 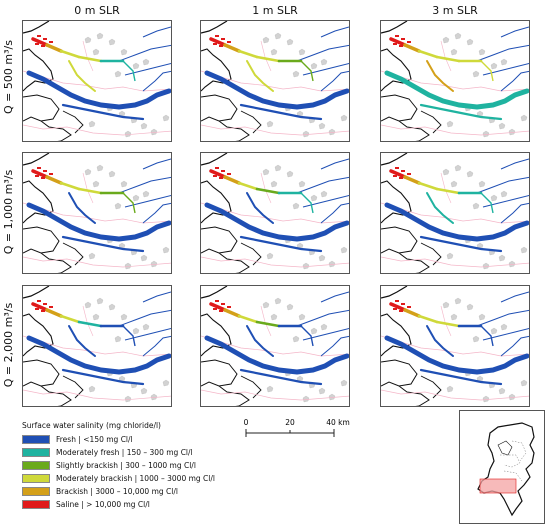 What do you see at coordinates (94, 439) in the screenshot?
I see `legend-label: Fresh | <150 mg Cl/l` at bounding box center [94, 439].